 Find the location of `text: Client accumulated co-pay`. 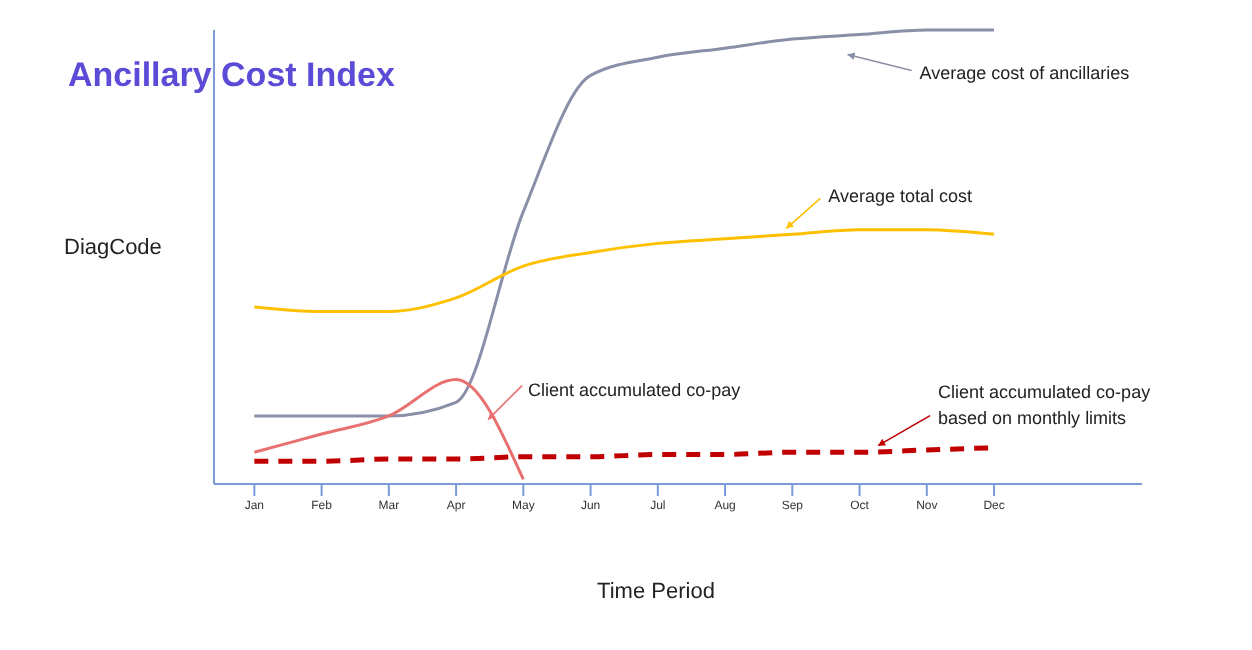

text: Client accumulated co-pay is located at coordinates (635, 389).